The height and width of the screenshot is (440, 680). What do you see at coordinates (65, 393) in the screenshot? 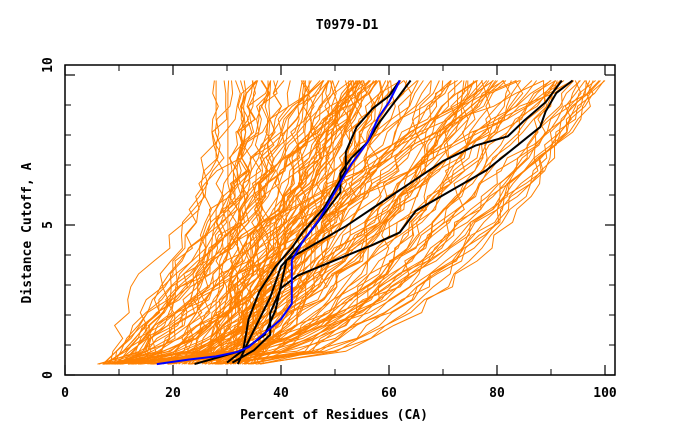
I see `x-tick-label: 0` at bounding box center [65, 393].